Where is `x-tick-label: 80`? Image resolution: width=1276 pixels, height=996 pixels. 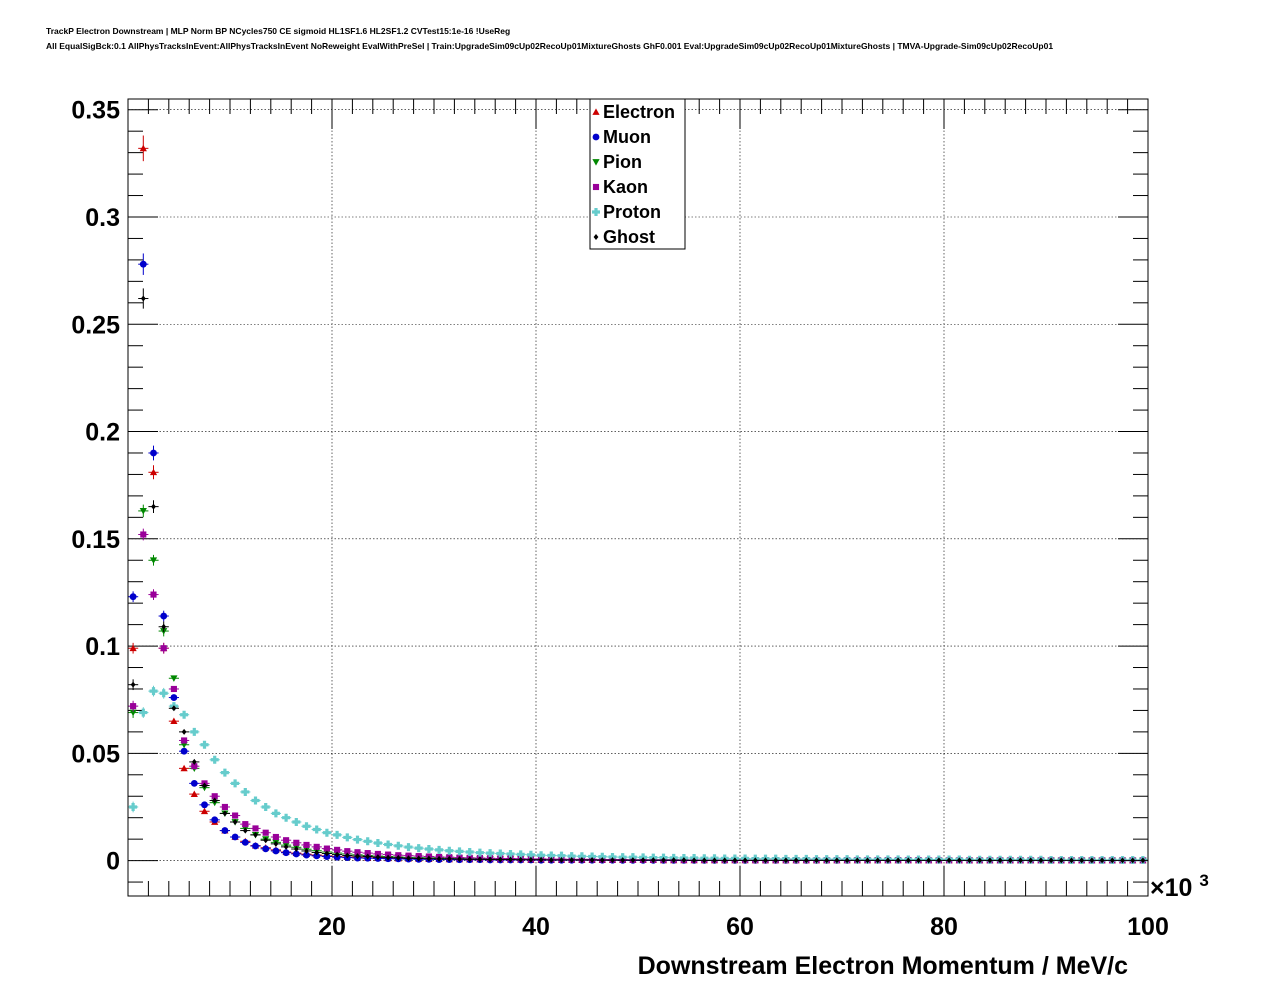
x-tick-label: 80 is located at coordinates (944, 927).